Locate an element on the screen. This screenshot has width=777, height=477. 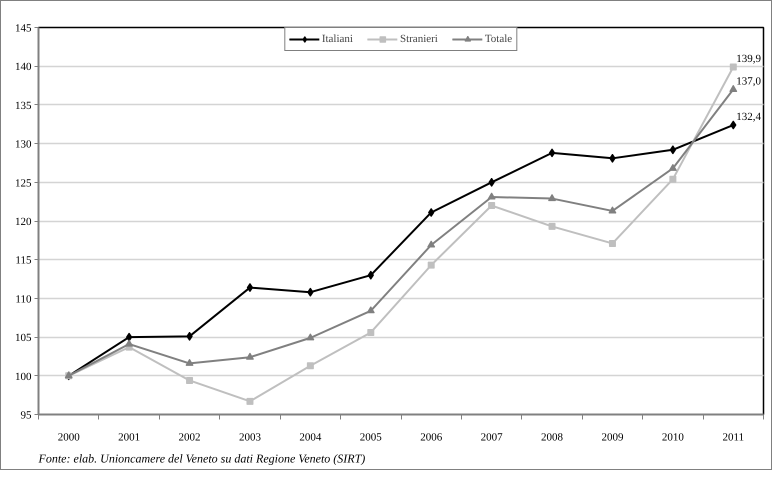
data-label: 139,9 is located at coordinates (749, 58).